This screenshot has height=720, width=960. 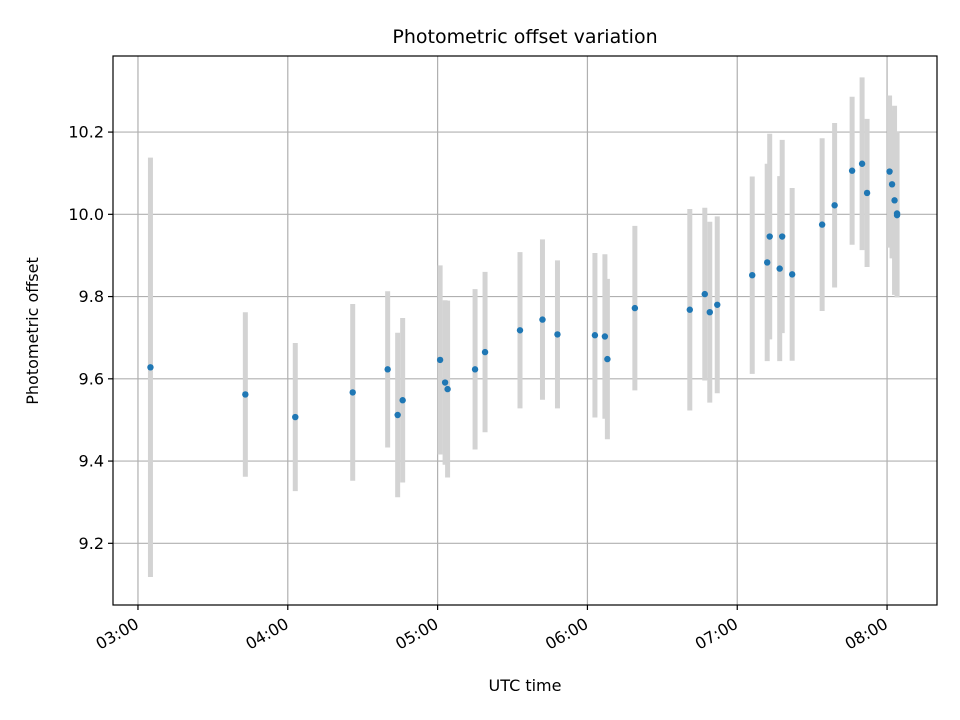 What do you see at coordinates (91, 543) in the screenshot?
I see `y-tick-label: 9.2` at bounding box center [91, 543].